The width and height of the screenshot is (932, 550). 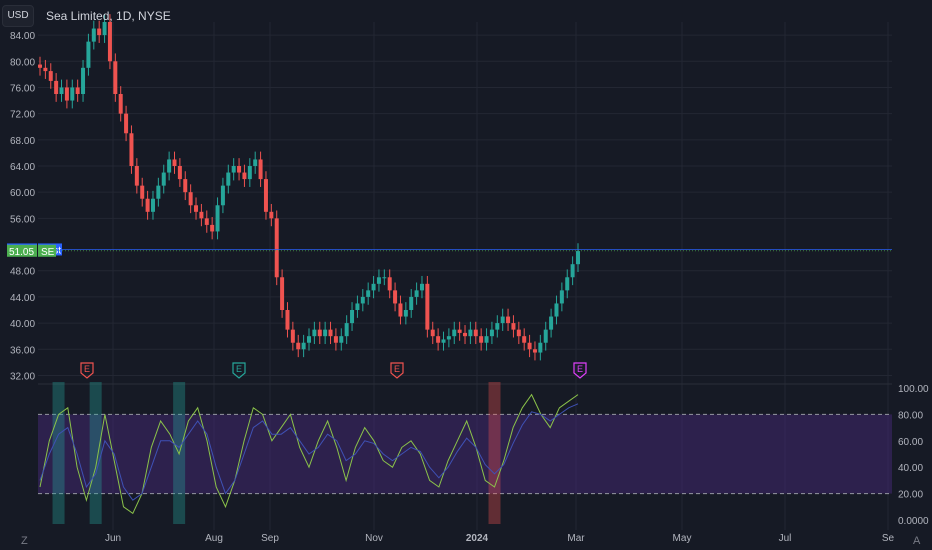 I want to click on x-tick-label: Jul, so click(x=785, y=538).